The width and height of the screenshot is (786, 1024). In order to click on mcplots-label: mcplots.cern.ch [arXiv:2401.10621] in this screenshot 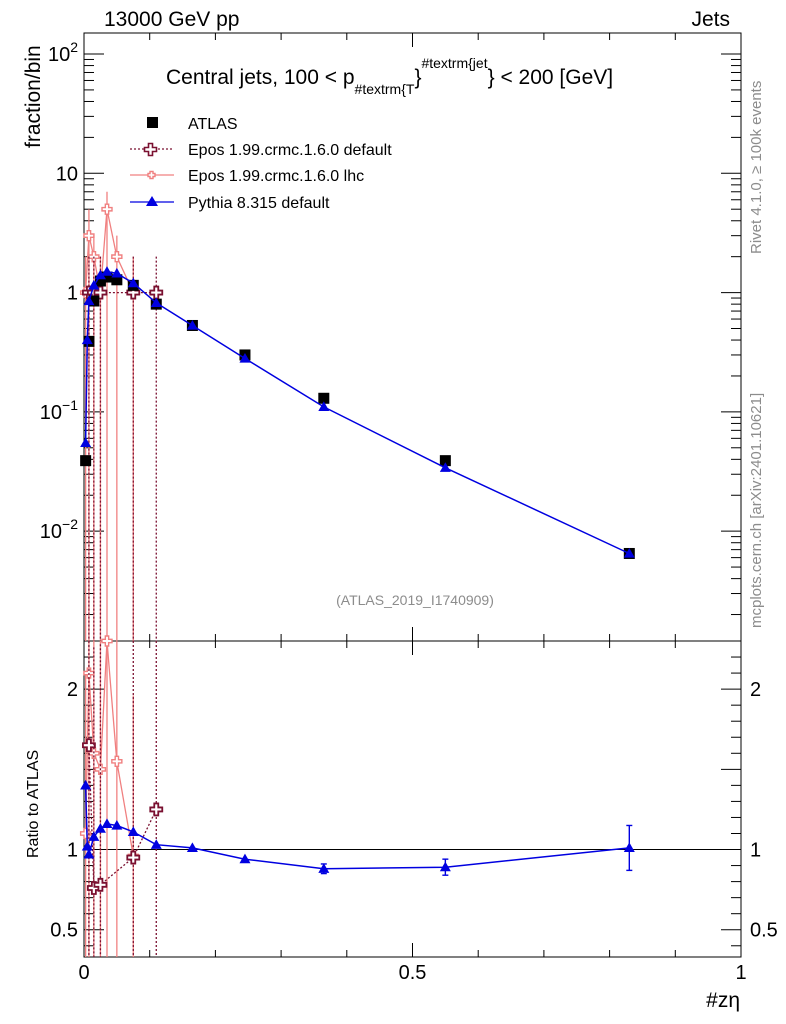, I will do `click(756, 510)`.